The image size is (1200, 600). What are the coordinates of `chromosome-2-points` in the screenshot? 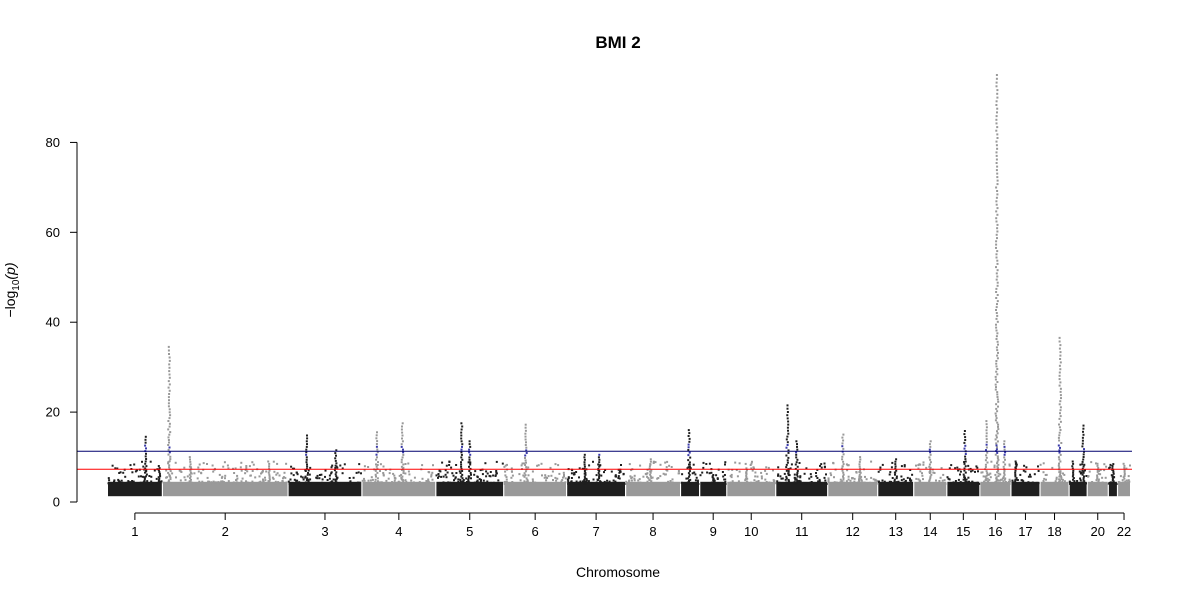 It's located at (225, 421).